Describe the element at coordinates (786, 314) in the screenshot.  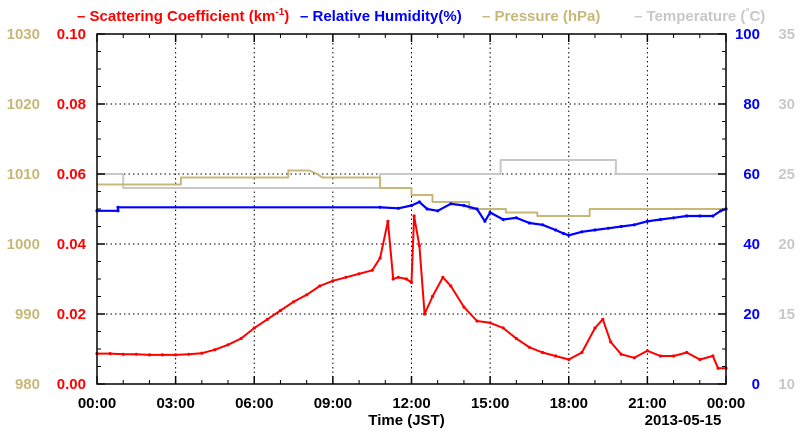
I see `temperature-tick-label: 15` at that location.